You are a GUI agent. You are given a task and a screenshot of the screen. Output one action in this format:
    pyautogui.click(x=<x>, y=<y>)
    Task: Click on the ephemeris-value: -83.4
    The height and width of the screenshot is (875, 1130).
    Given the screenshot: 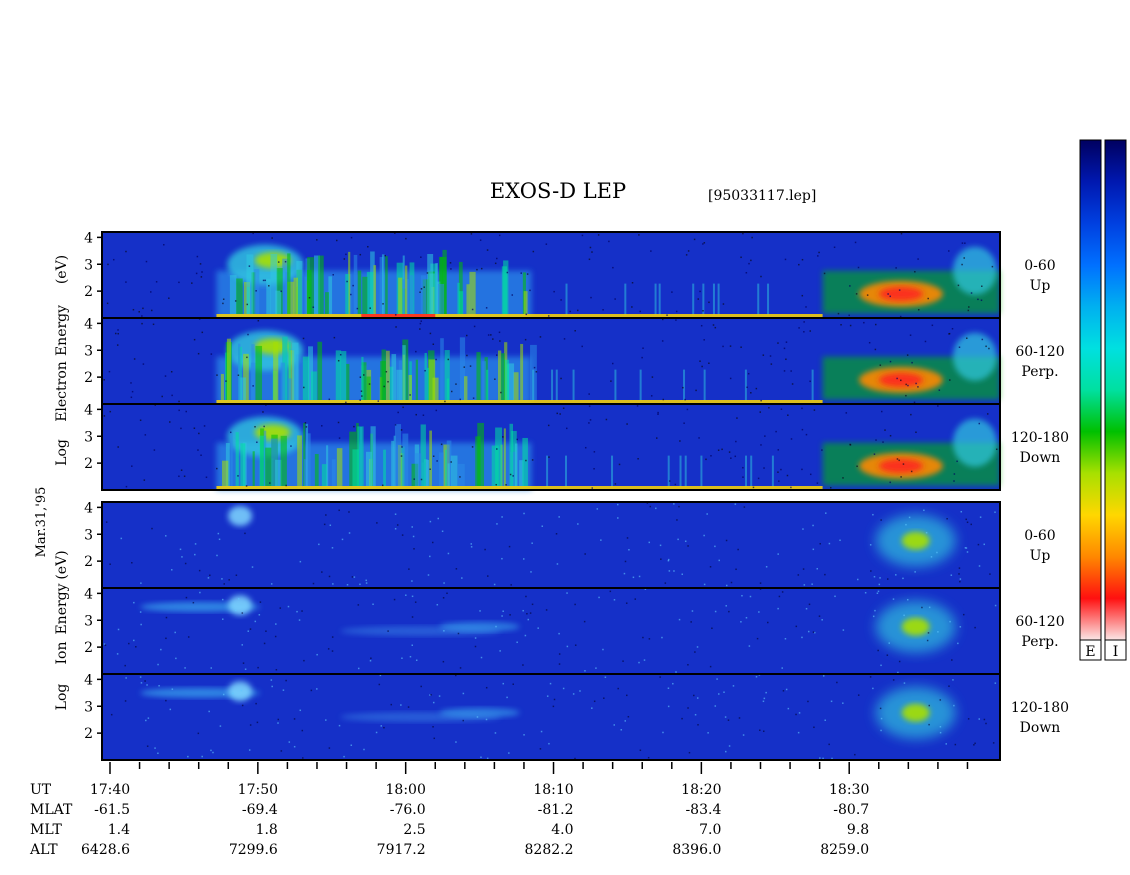 What is the action you would take?
    pyautogui.click(x=703, y=810)
    